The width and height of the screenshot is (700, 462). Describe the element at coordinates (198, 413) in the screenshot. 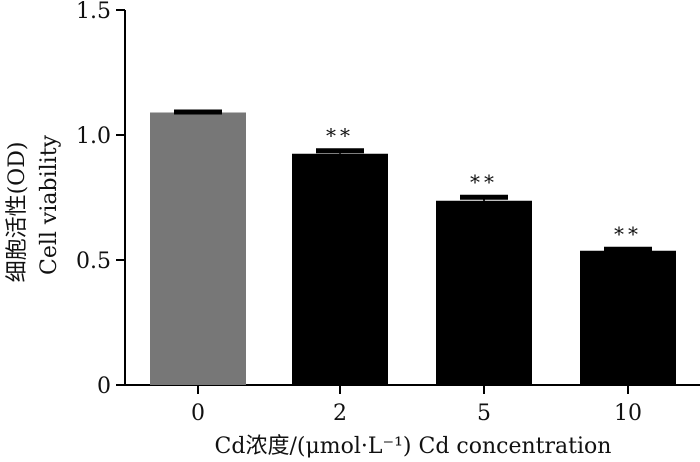

I see `x-tick-label: 0` at that location.